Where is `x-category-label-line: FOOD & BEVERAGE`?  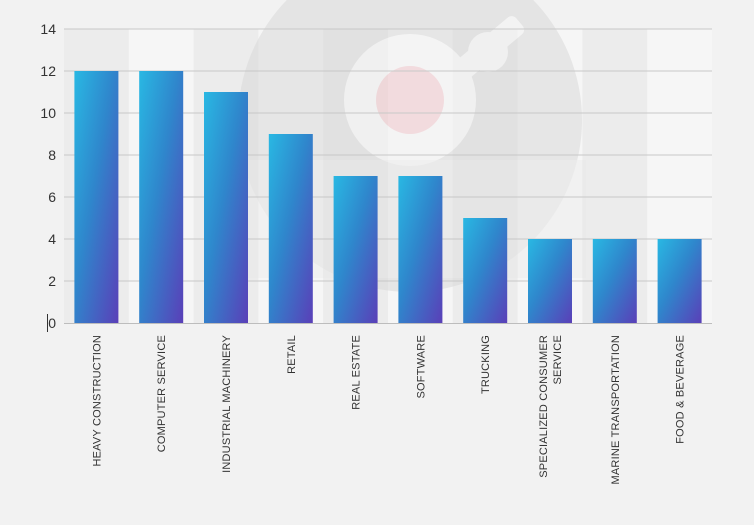 x-category-label-line: FOOD & BEVERAGE is located at coordinates (681, 389).